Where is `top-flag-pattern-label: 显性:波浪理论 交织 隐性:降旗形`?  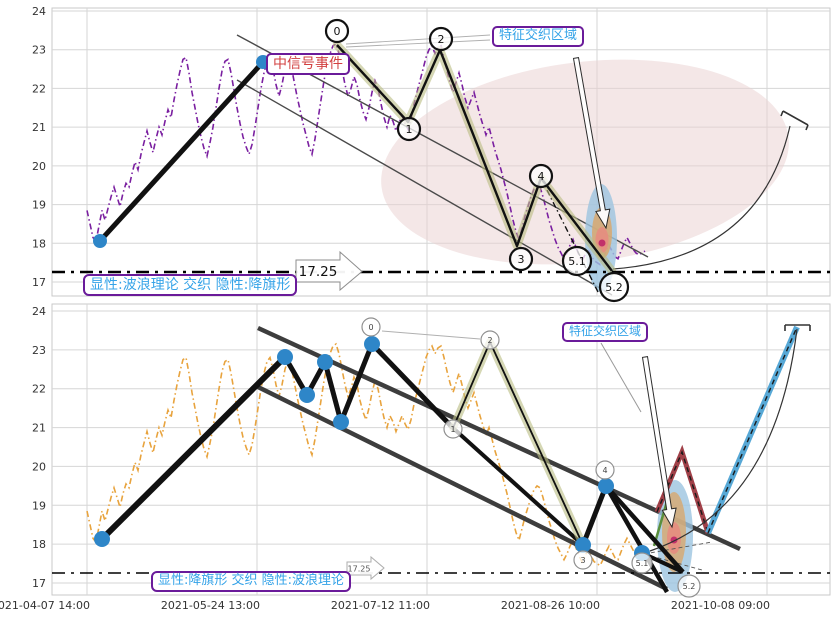
top-flag-pattern-label: 显性:波浪理论 交织 隐性:降旗形 is located at coordinates (190, 285).